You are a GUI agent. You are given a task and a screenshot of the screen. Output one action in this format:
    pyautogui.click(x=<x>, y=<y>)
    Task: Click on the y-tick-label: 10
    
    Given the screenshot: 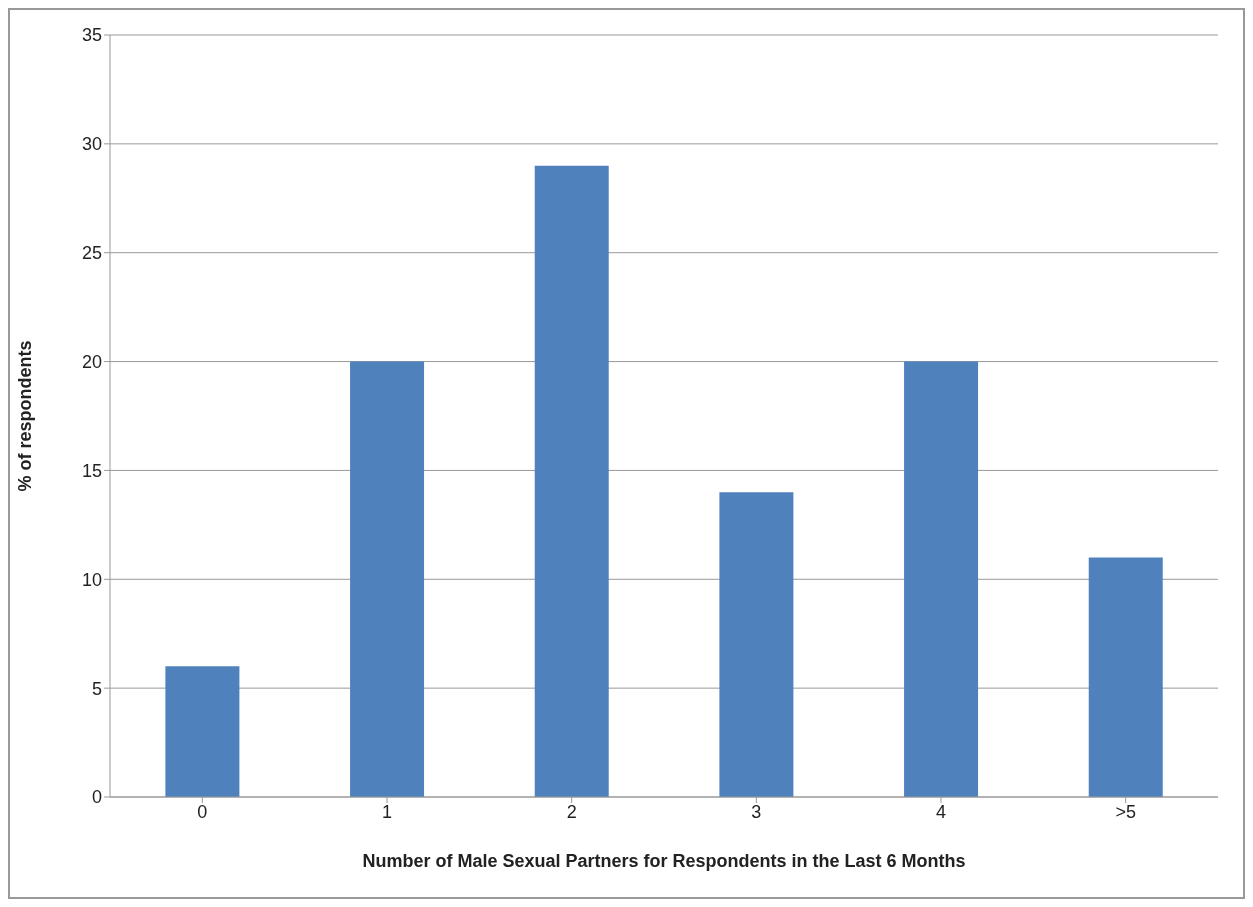 What is the action you would take?
    pyautogui.click(x=91, y=579)
    